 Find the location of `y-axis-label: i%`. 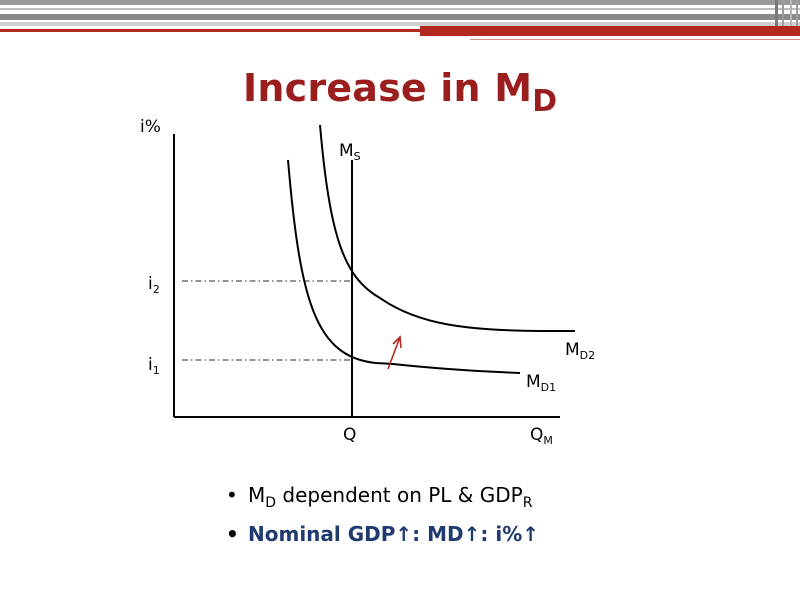

y-axis-label: i% is located at coordinates (150, 127).